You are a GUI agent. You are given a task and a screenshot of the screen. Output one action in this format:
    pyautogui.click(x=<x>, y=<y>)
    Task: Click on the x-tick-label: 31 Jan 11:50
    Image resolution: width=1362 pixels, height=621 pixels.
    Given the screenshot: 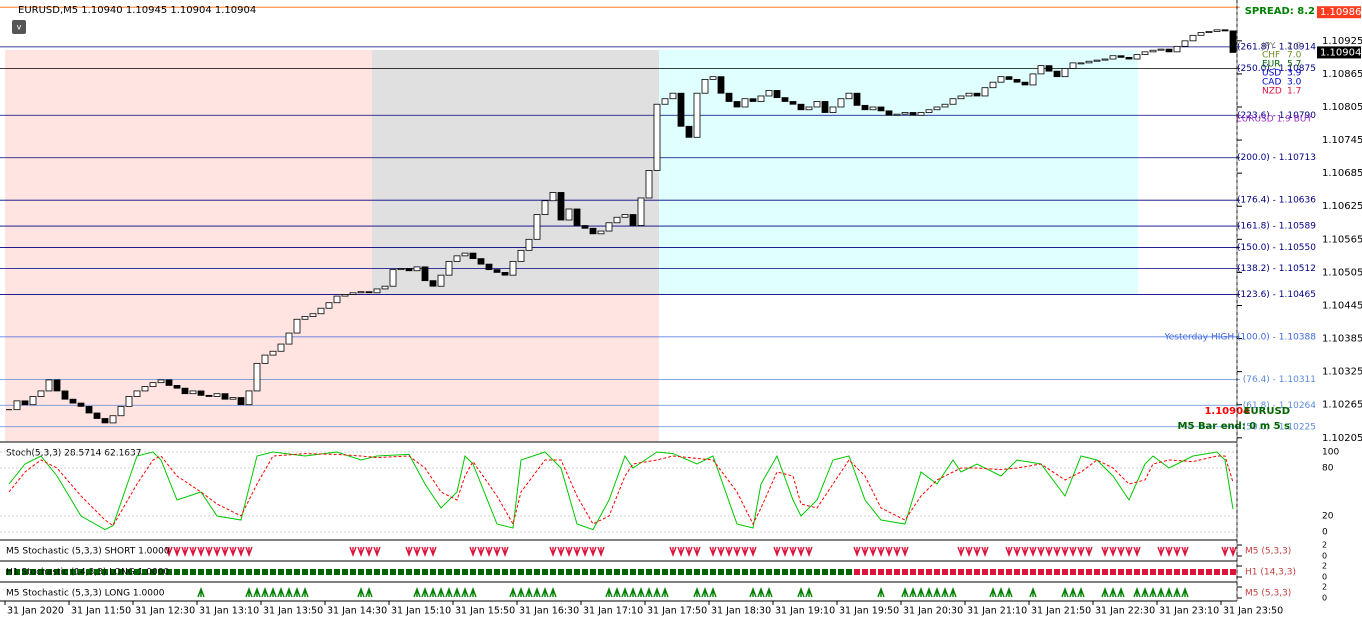 What is the action you would take?
    pyautogui.click(x=101, y=611)
    